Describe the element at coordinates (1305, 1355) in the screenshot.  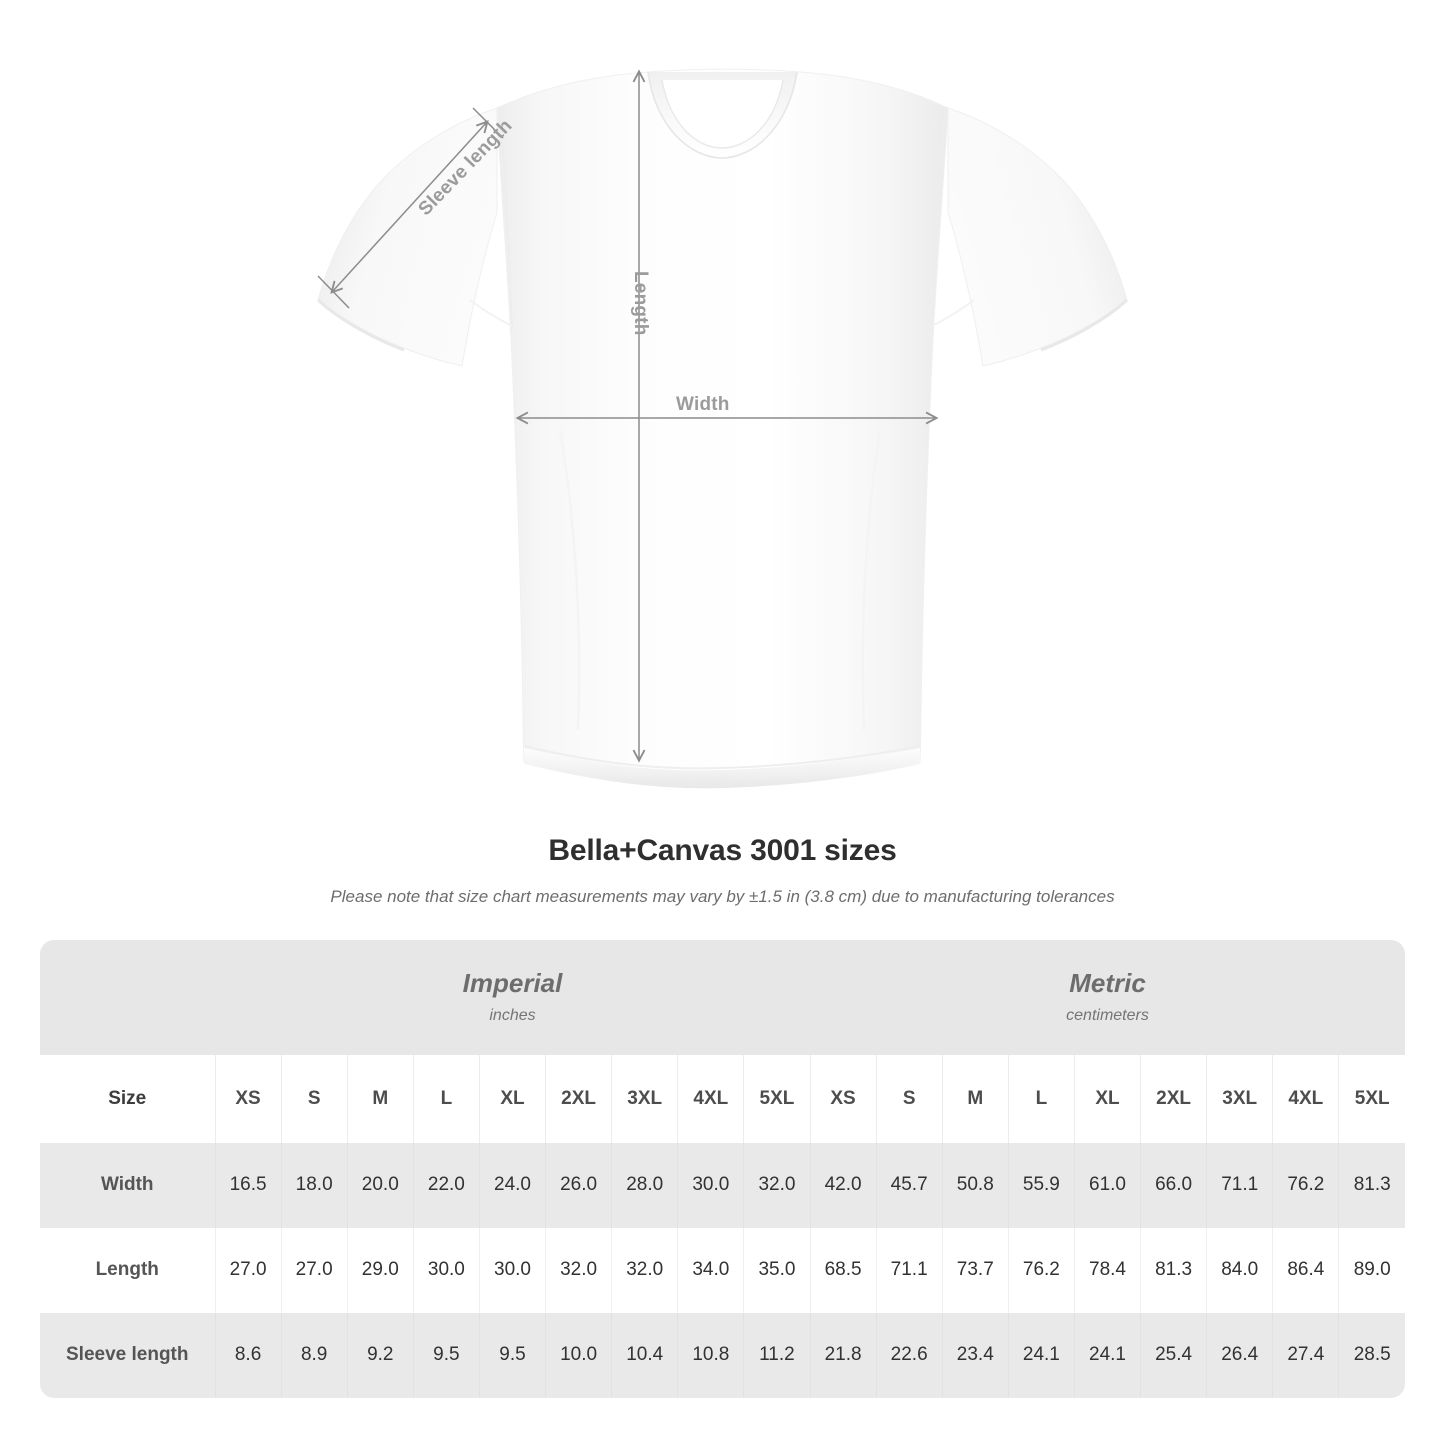
I see `measurement-cell: 27.4` at that location.